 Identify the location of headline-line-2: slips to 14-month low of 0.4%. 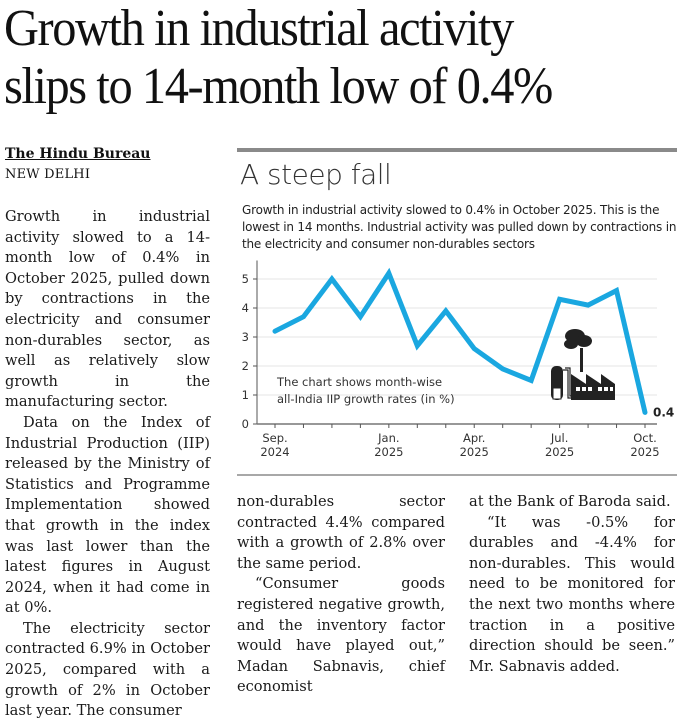
(318, 87).